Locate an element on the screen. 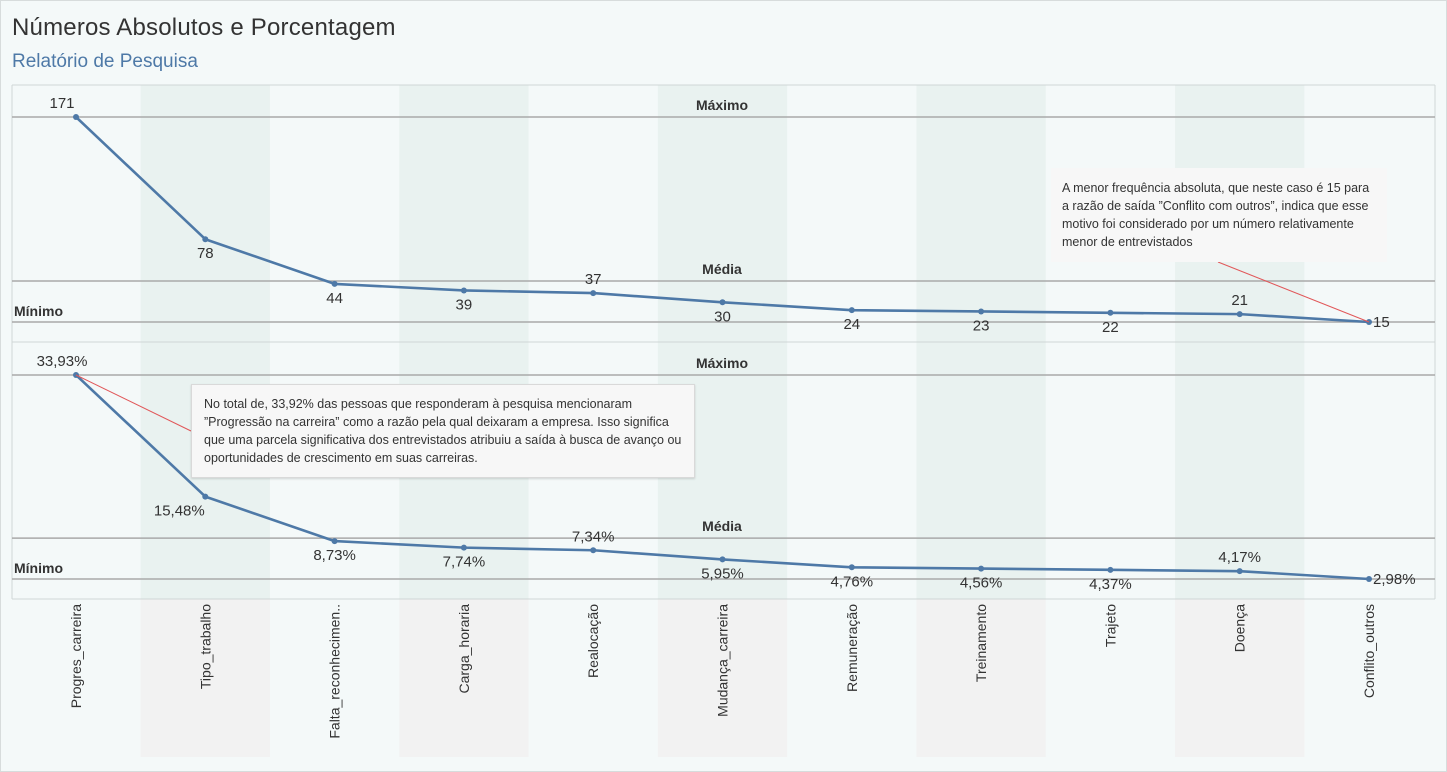  data-label: 21 is located at coordinates (1239, 300).